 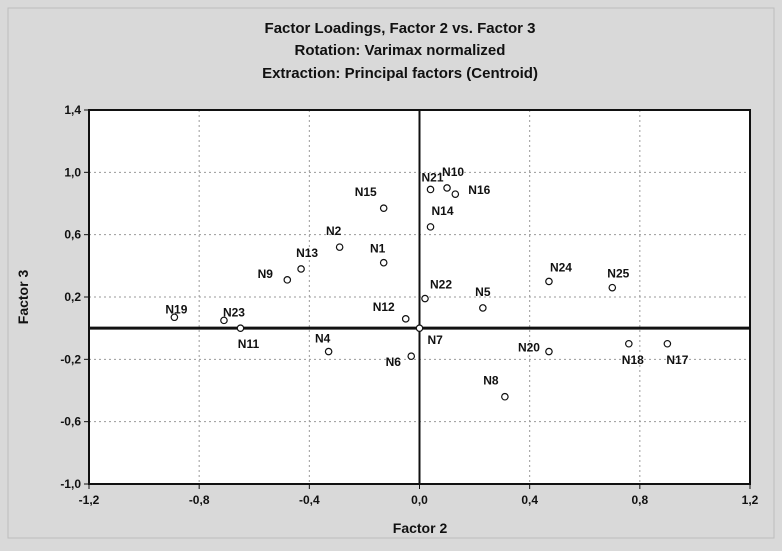 I want to click on point-label-n22: N22, so click(x=441, y=285).